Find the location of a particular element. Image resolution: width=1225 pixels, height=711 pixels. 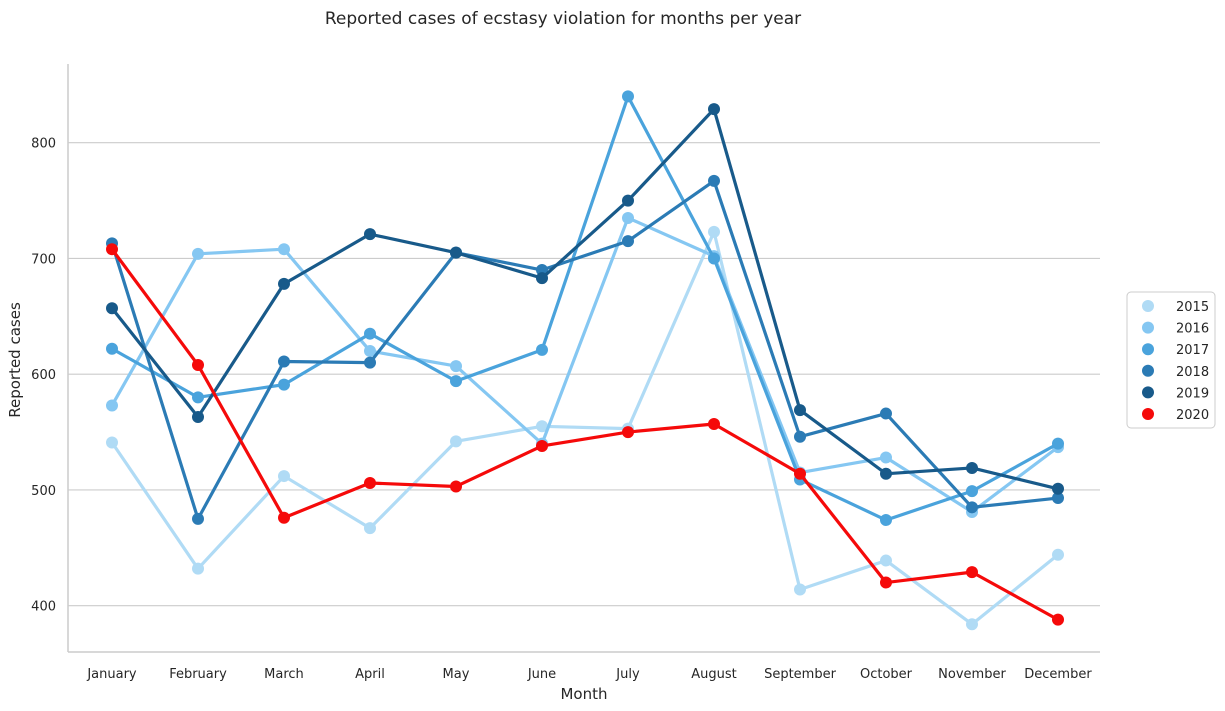

legend-label-2019: 2019 is located at coordinates (1192, 393).